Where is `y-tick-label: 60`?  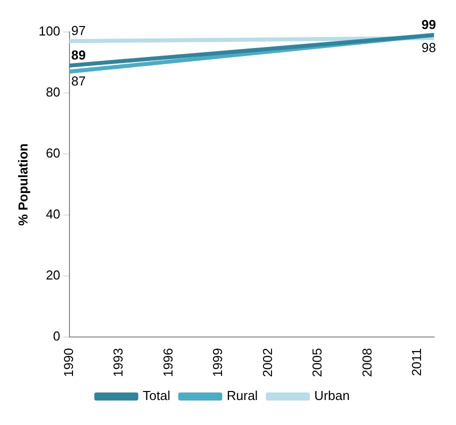 y-tick-label: 60 is located at coordinates (53, 153).